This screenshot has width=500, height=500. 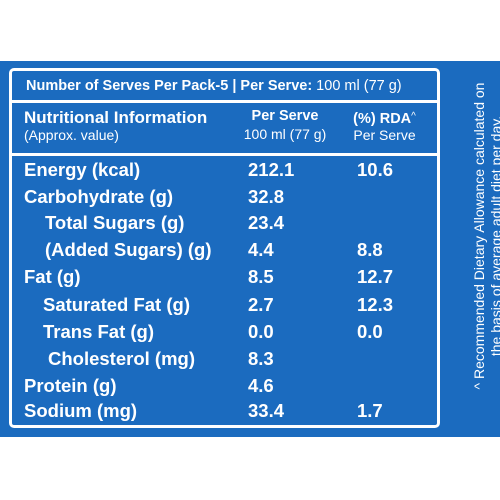 What do you see at coordinates (121, 358) in the screenshot?
I see `nutrient-label: Cholesterol (mg)` at bounding box center [121, 358].